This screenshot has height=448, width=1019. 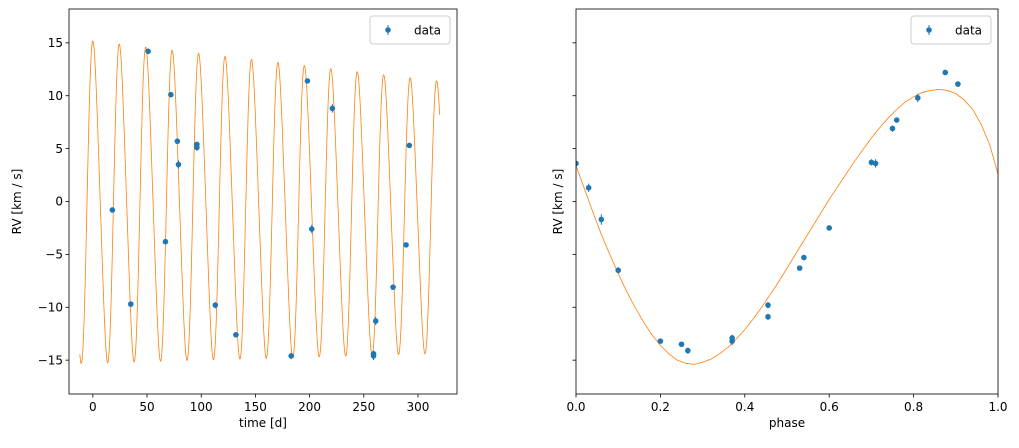 I want to click on x-axis-label: phase, so click(x=787, y=423).